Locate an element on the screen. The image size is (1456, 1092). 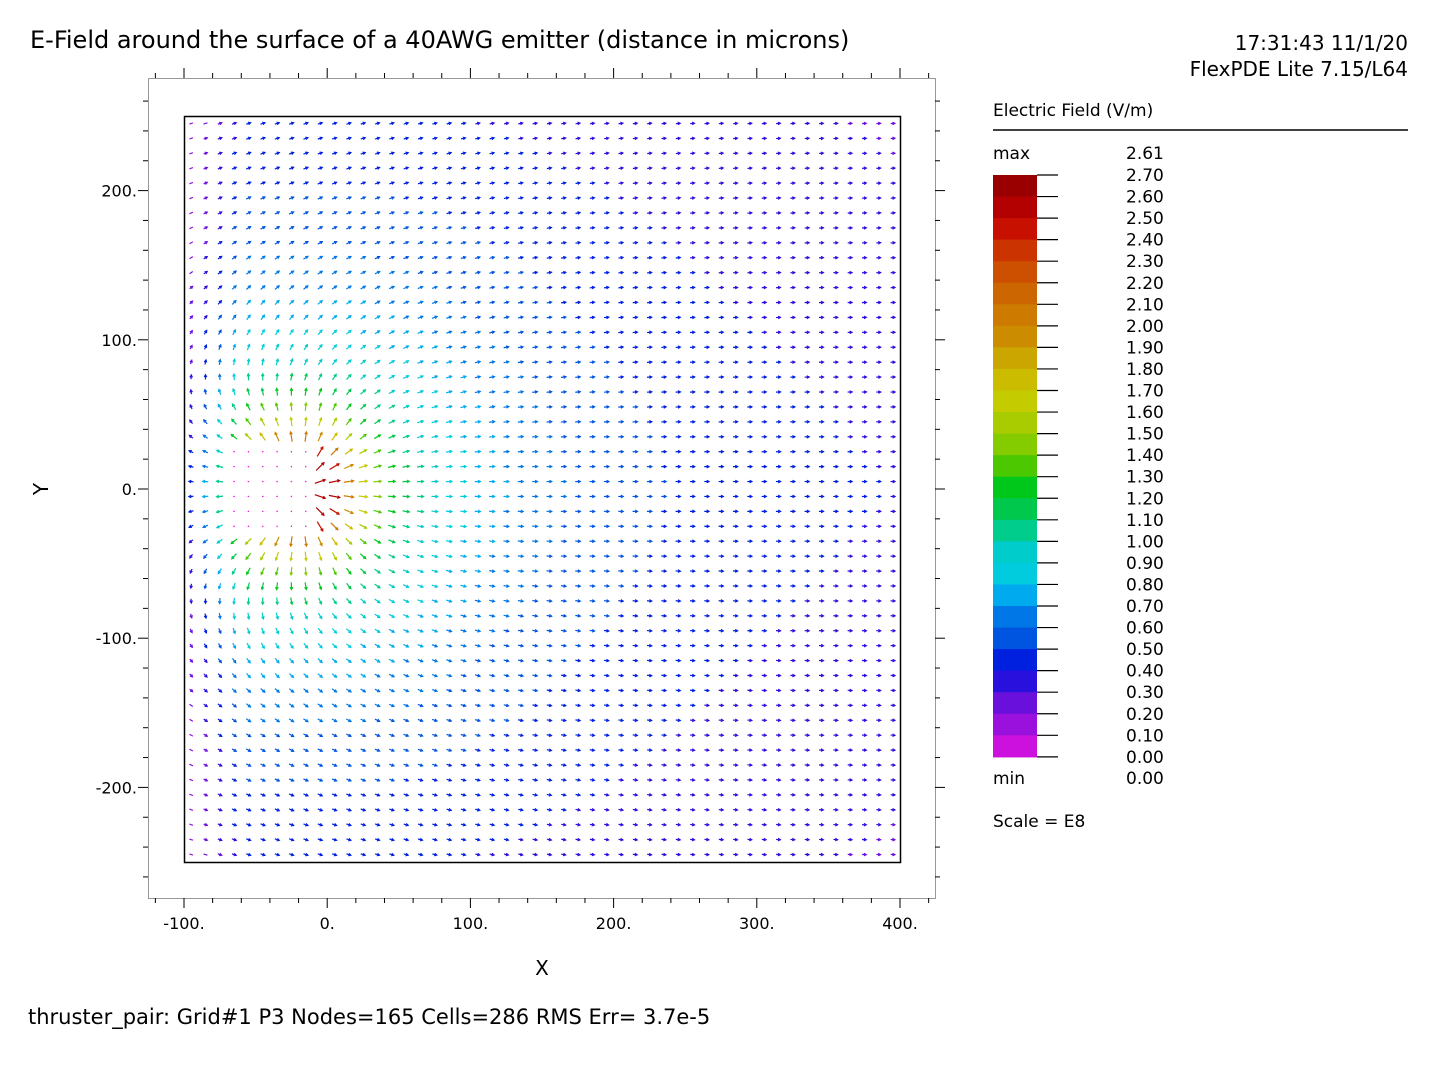
legend-level-label: 0.70 is located at coordinates (1145, 607).